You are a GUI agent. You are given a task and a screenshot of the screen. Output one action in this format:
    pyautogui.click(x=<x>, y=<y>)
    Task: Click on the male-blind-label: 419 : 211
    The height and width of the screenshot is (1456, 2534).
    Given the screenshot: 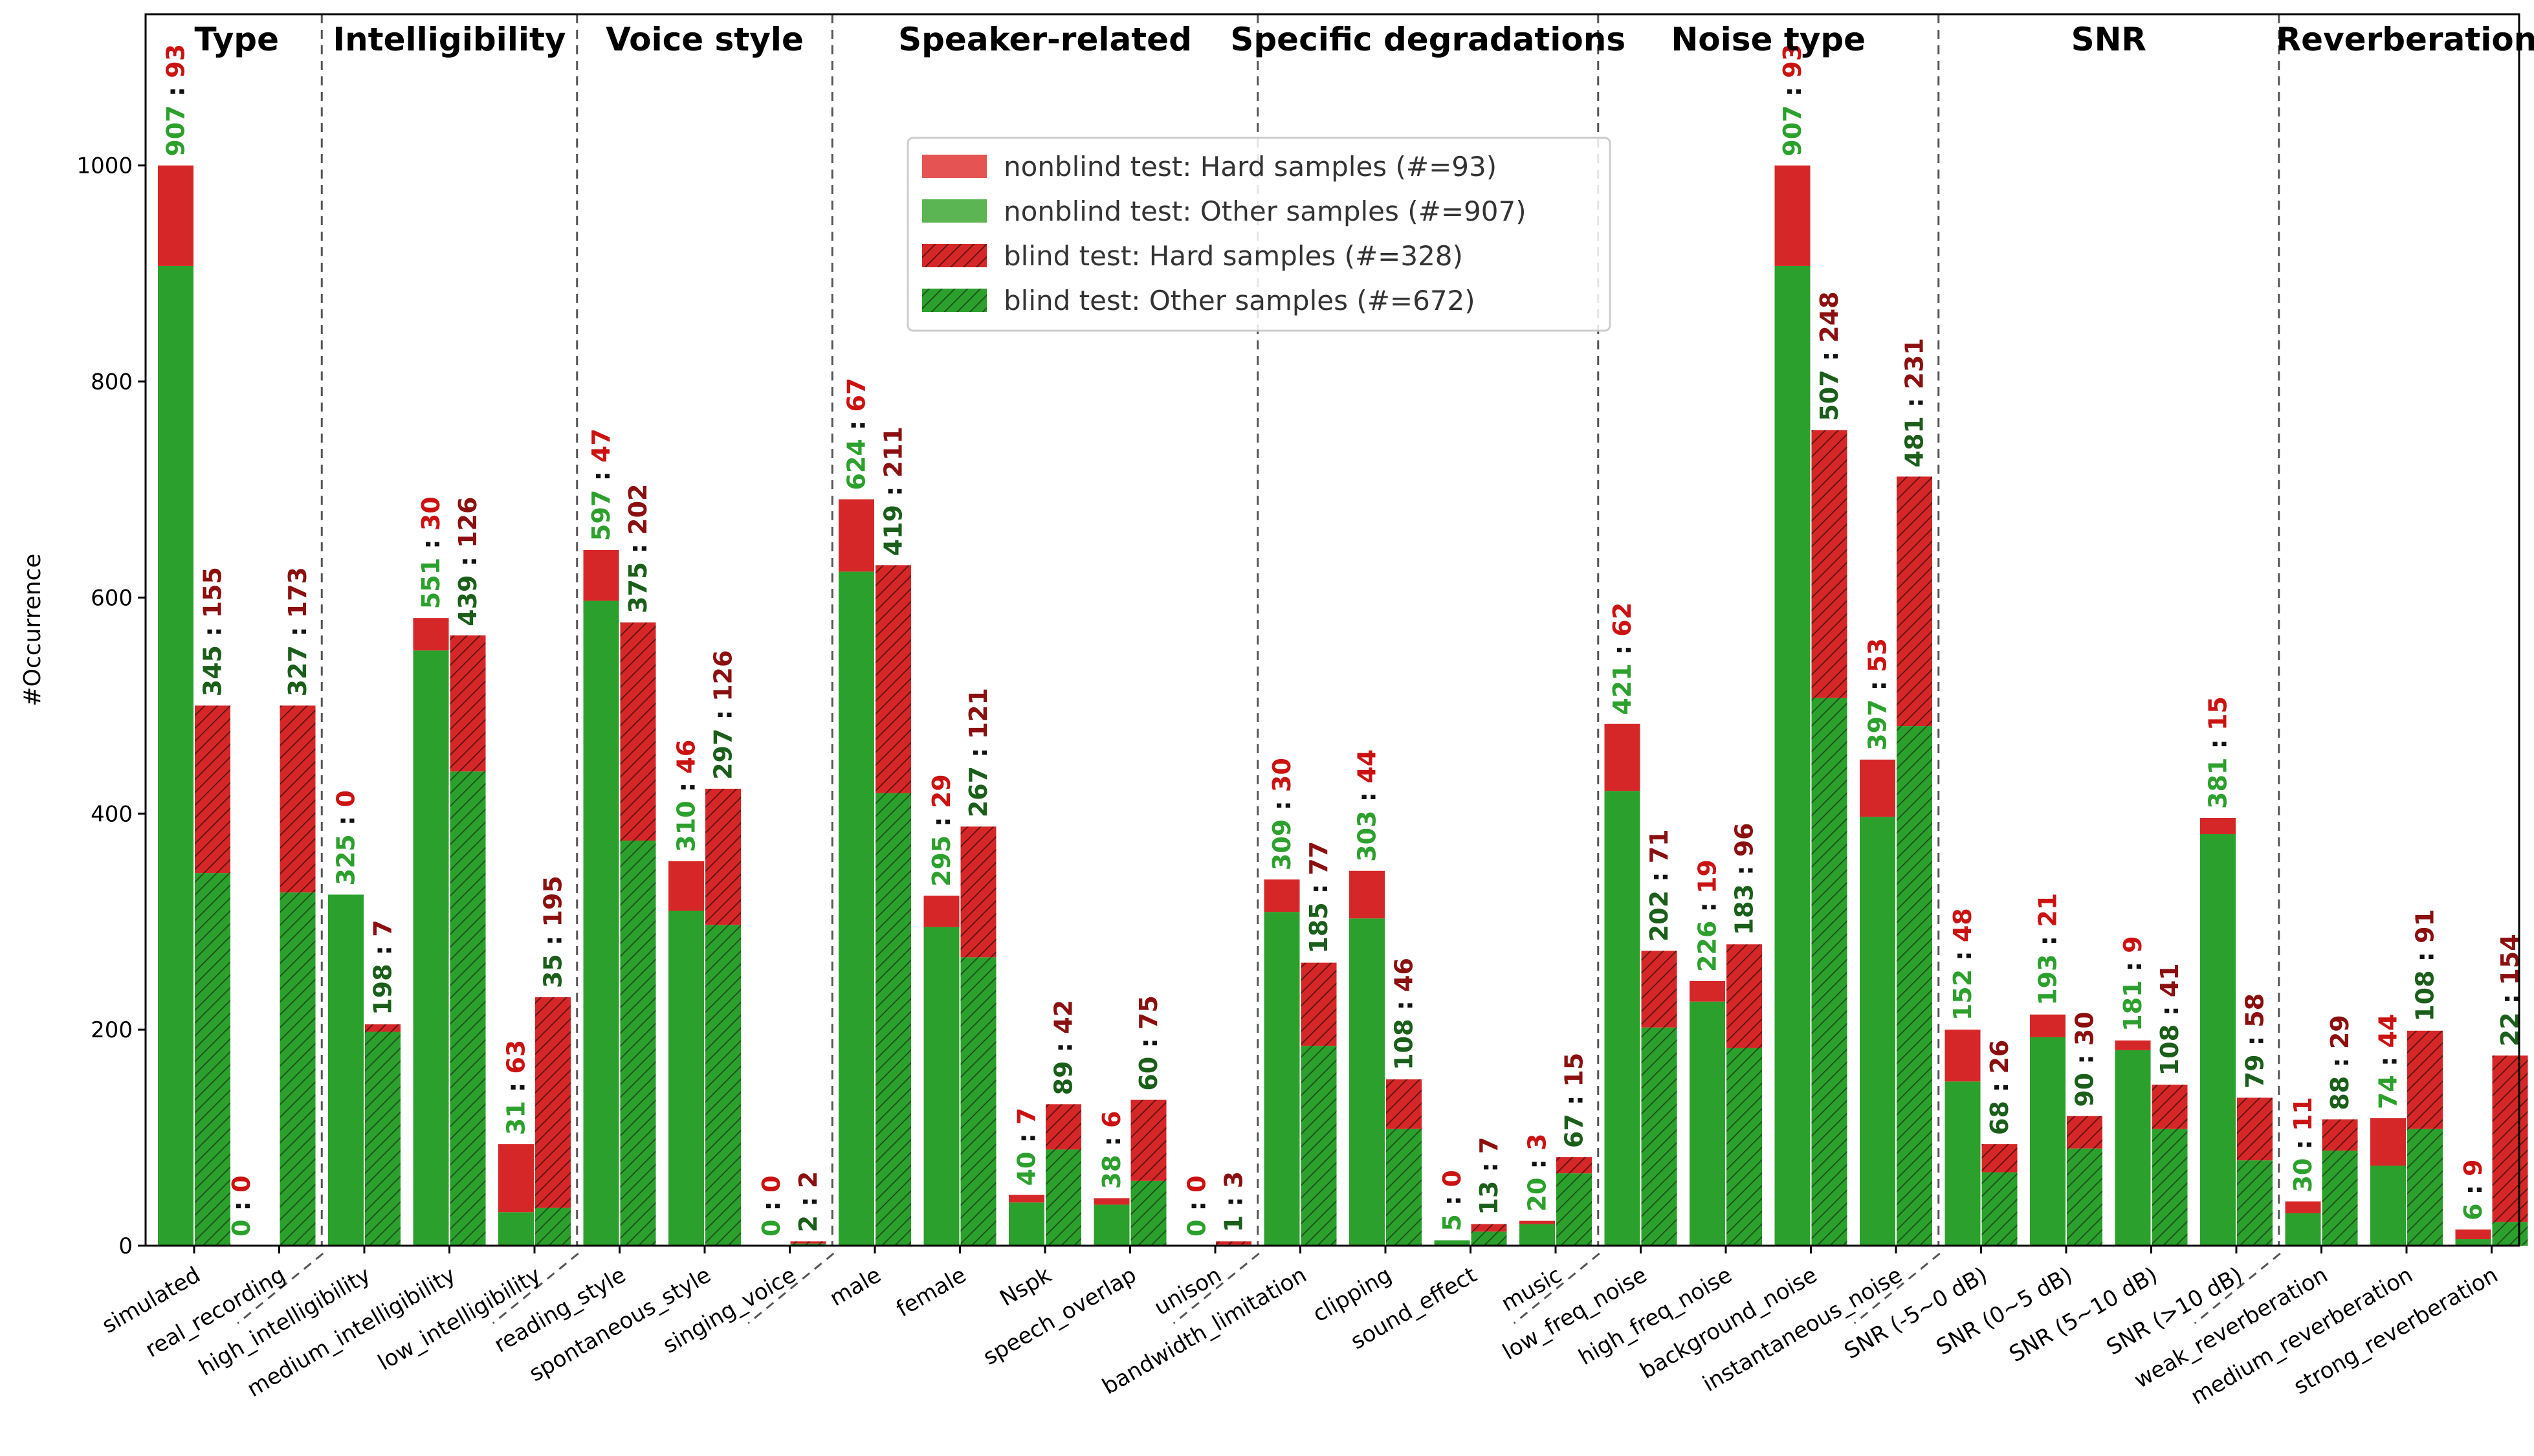 What is the action you would take?
    pyautogui.click(x=893, y=491)
    